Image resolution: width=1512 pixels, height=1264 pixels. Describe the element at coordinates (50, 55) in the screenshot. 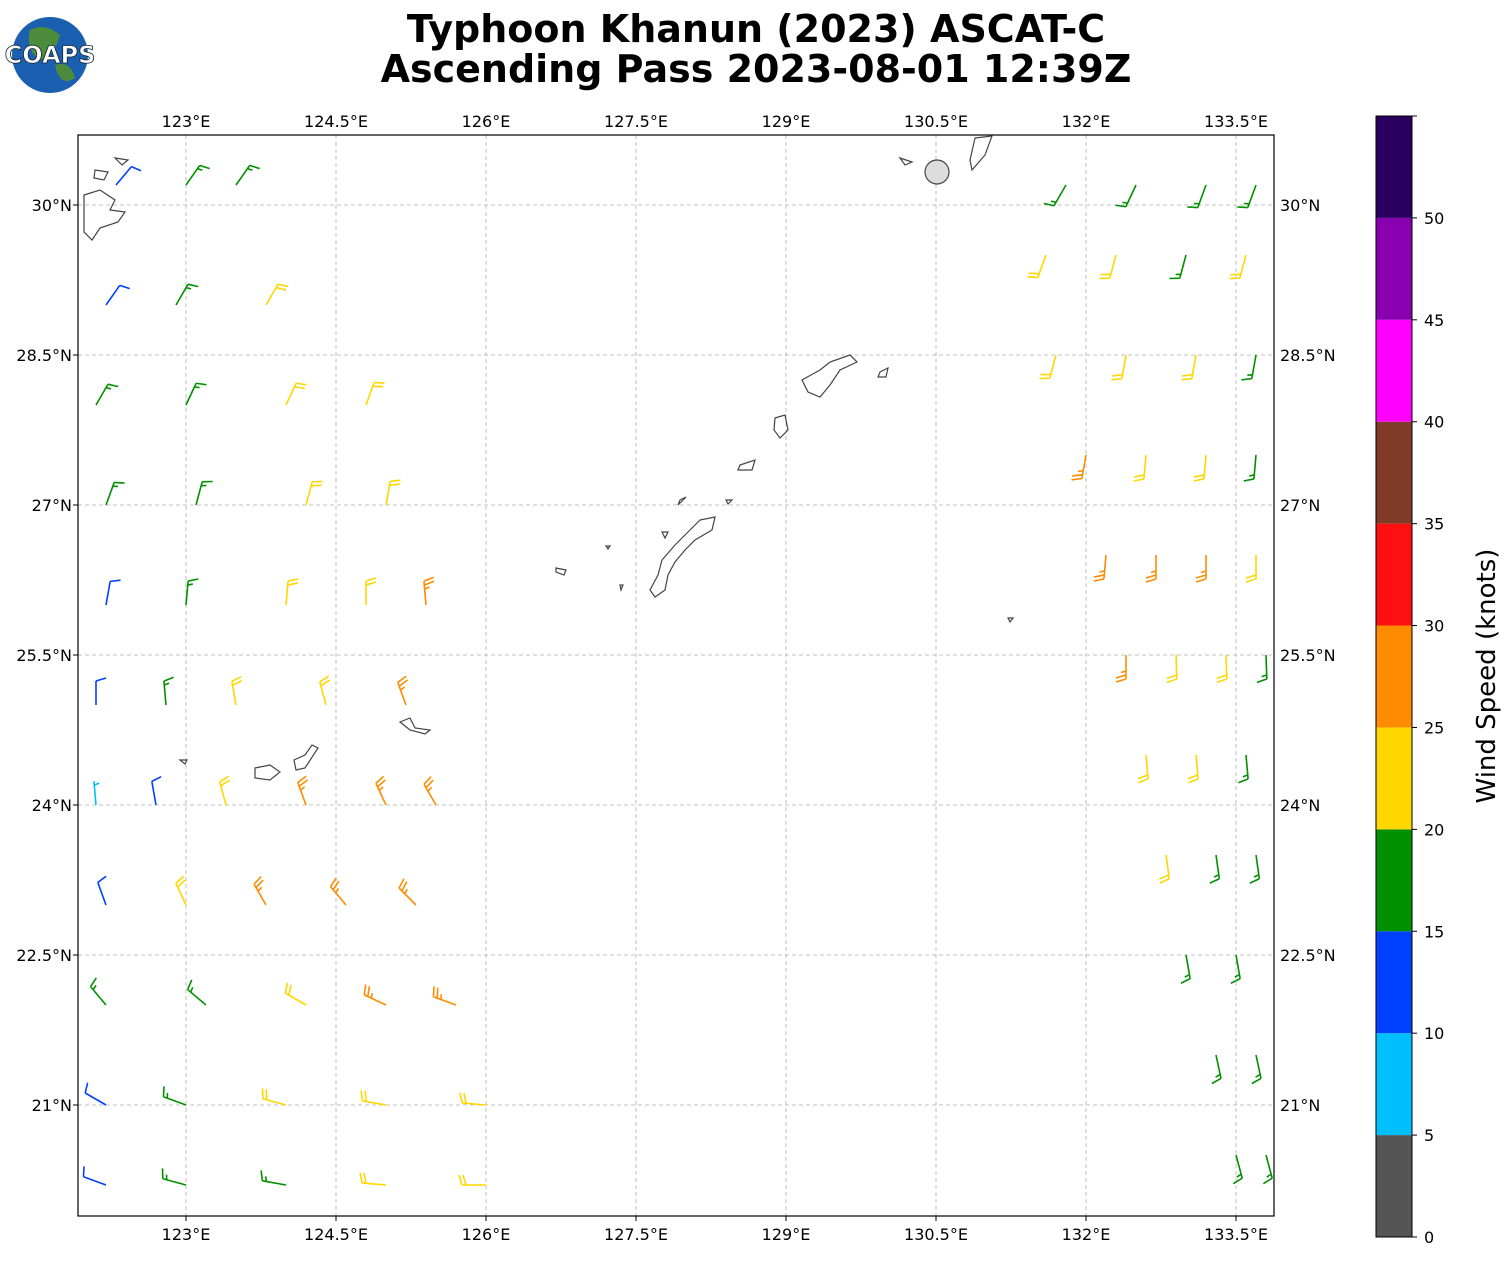

I see `logo-text: COAPS` at that location.